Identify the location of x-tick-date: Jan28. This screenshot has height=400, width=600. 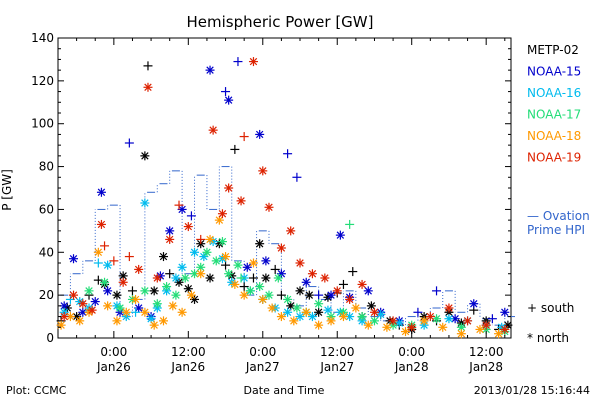
(485, 367).